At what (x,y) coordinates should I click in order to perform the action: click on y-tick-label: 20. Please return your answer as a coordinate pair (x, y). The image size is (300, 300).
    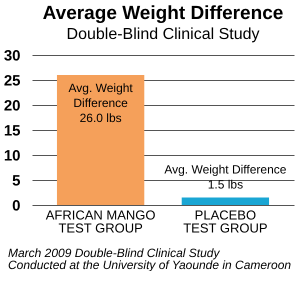
    Looking at the image, I should click on (12, 106).